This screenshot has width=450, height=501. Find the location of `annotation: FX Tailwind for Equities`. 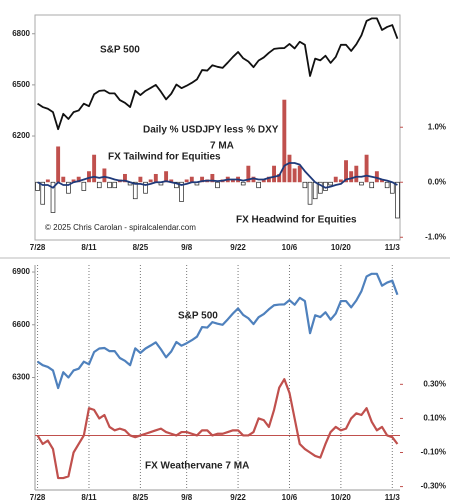

annotation: FX Tailwind for Equities is located at coordinates (164, 157).